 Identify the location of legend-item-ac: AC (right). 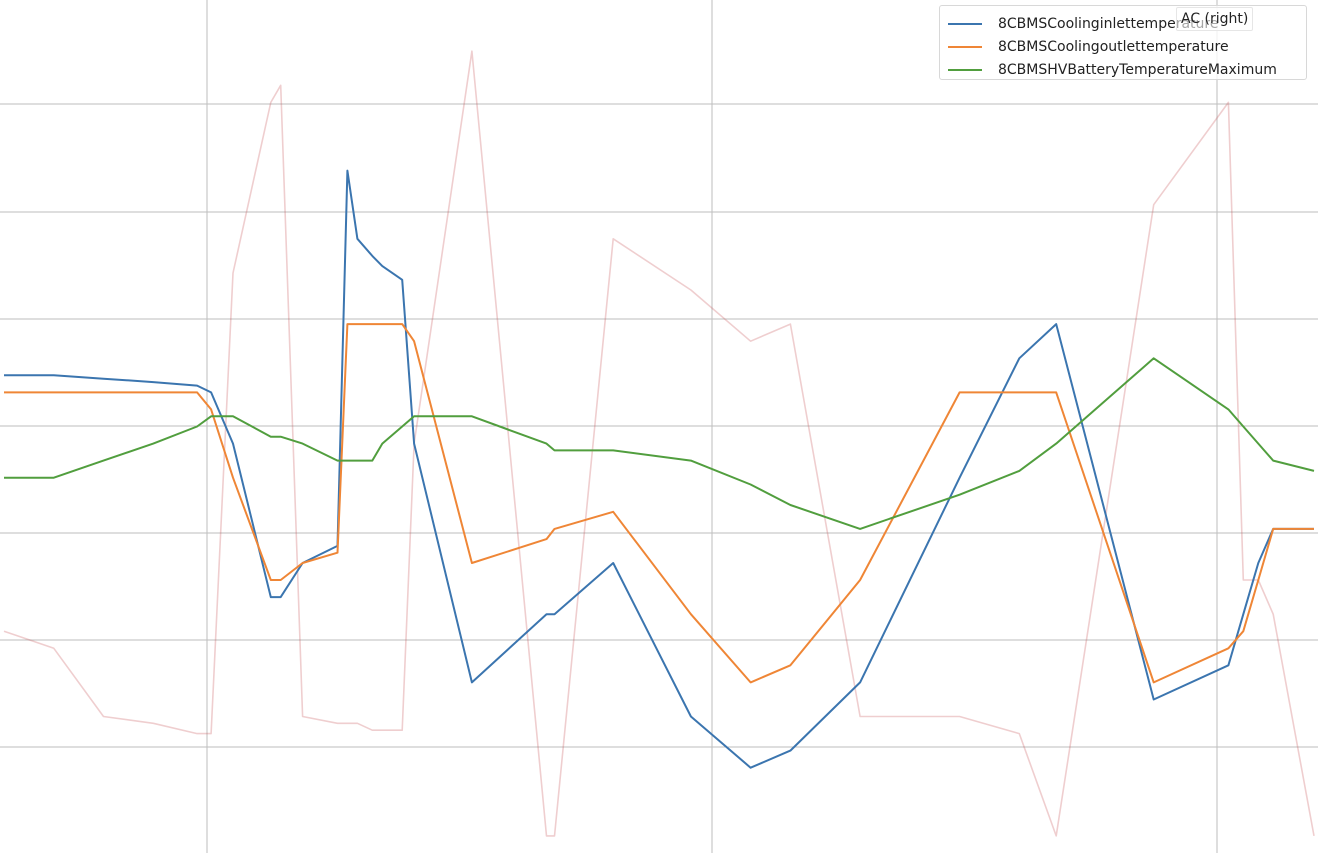
(1215, 19).